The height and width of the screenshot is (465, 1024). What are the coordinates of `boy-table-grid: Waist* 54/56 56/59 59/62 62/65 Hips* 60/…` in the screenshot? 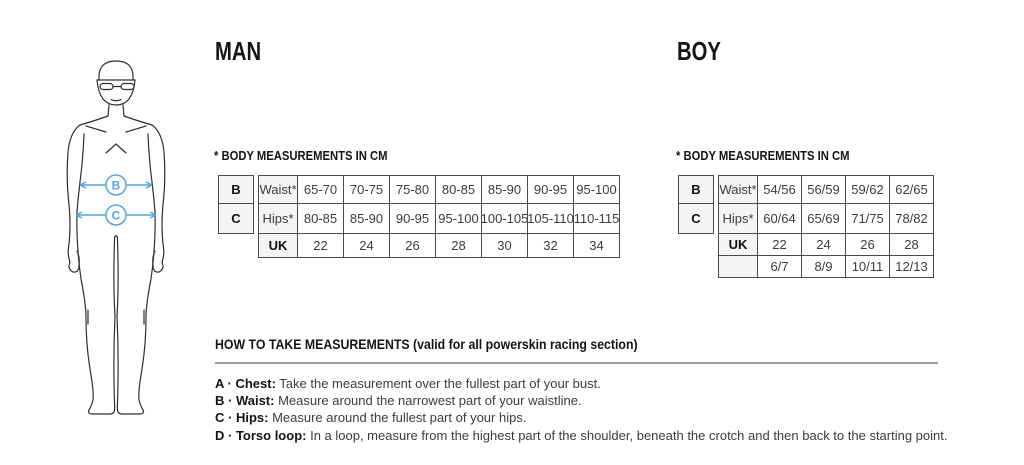 It's located at (826, 226).